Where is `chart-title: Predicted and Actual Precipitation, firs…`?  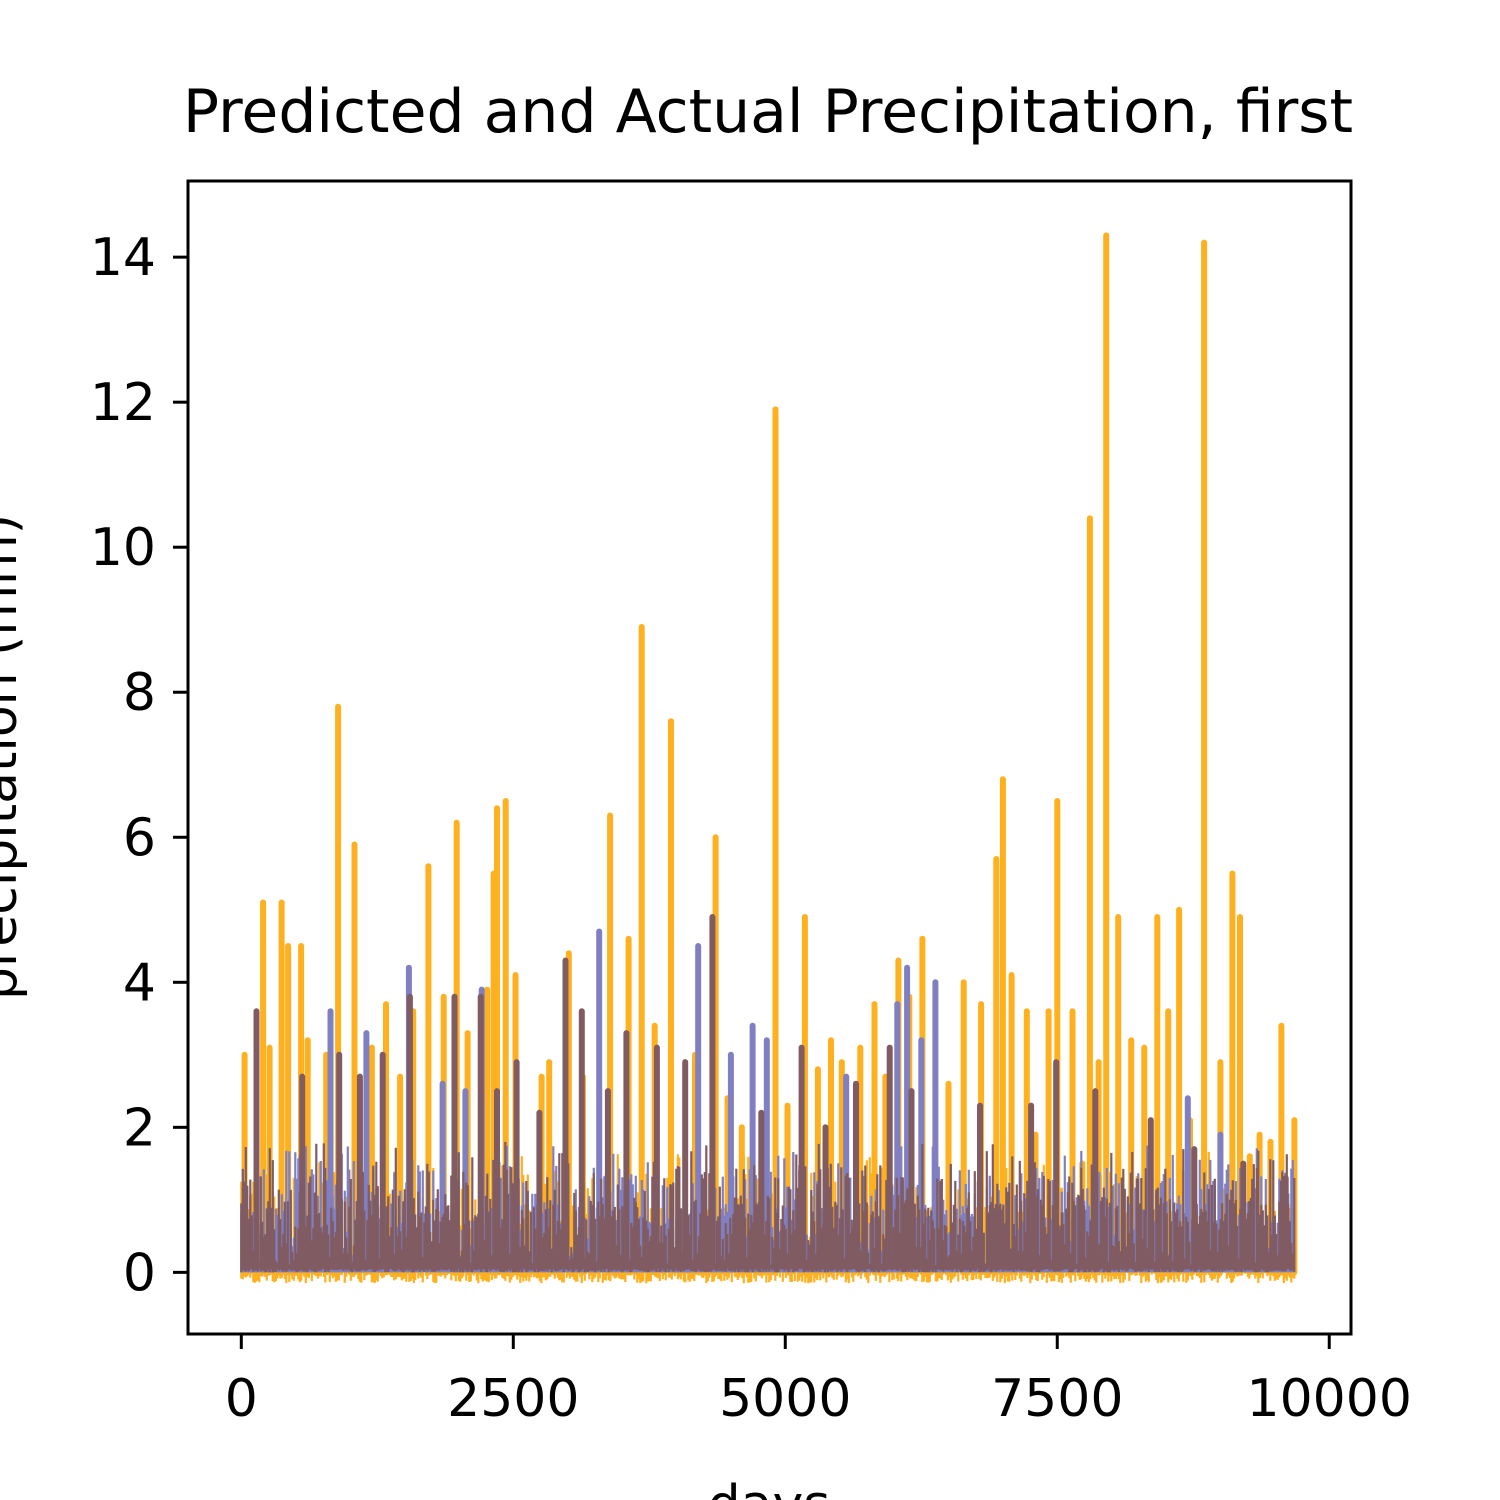 chart-title: Predicted and Actual Precipitation, firs… is located at coordinates (768, 112).